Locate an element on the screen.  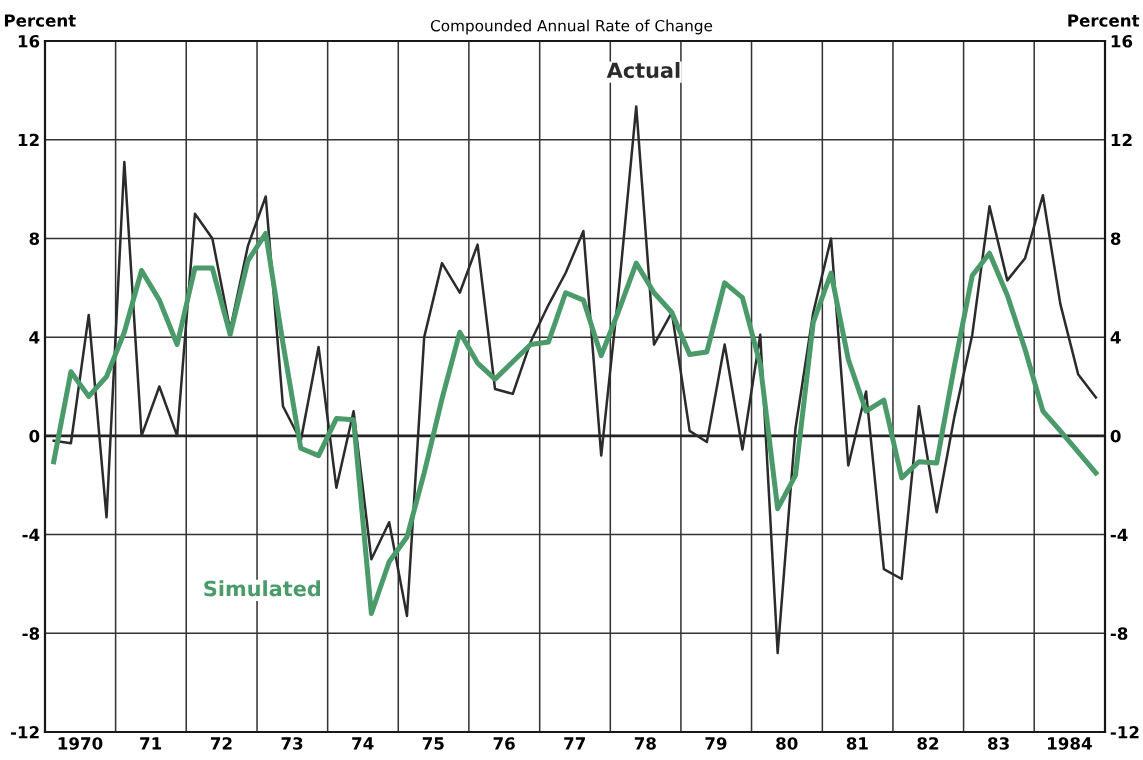
y2-tick-label: 0 is located at coordinates (1115, 436).